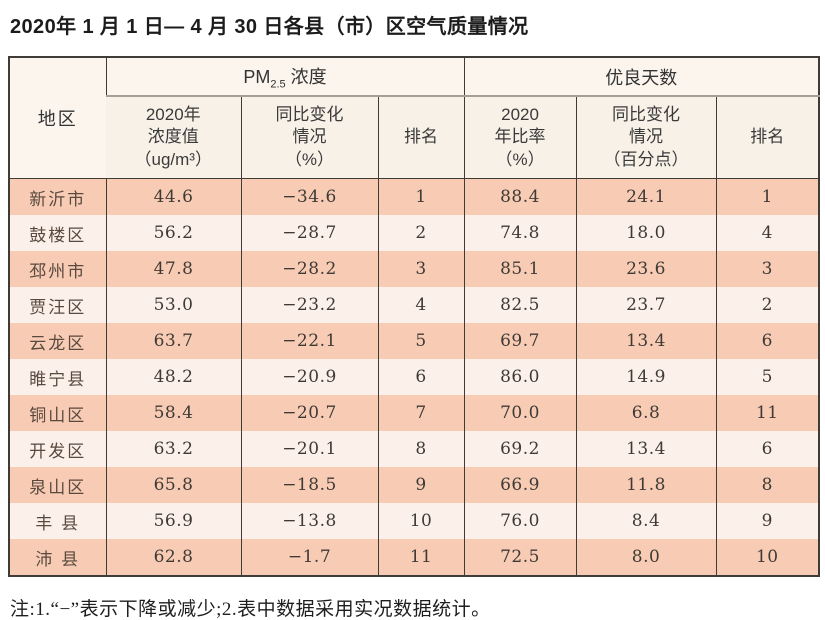 Image resolution: width=825 pixels, height=620 pixels. Describe the element at coordinates (173, 137) in the screenshot. I see `header-line: 浓度值` at that location.